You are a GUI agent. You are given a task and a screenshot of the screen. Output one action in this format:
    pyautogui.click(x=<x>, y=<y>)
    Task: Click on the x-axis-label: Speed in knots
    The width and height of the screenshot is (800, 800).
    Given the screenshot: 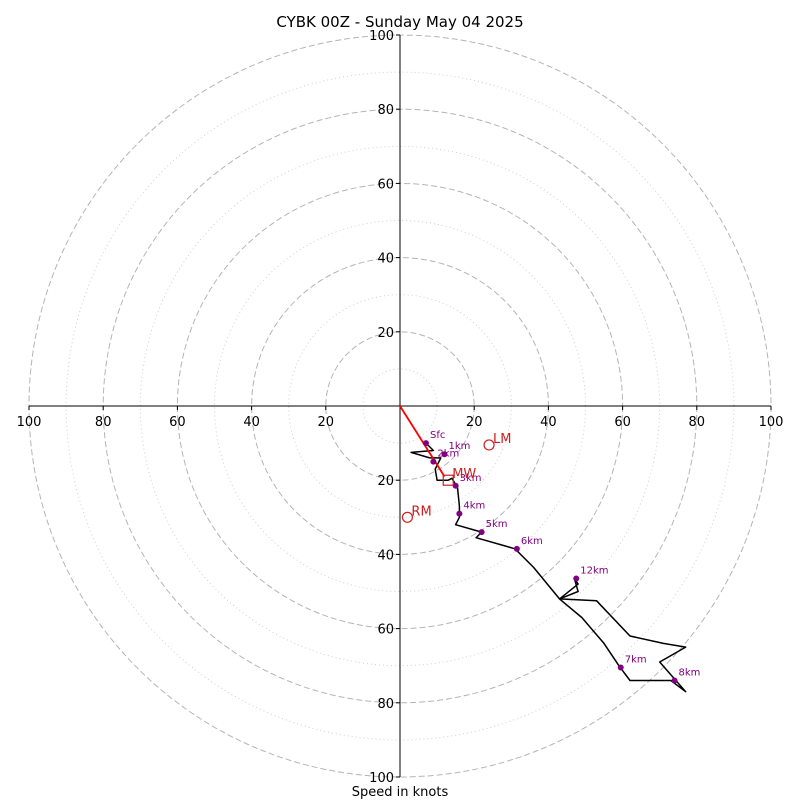 What is the action you would take?
    pyautogui.click(x=400, y=792)
    